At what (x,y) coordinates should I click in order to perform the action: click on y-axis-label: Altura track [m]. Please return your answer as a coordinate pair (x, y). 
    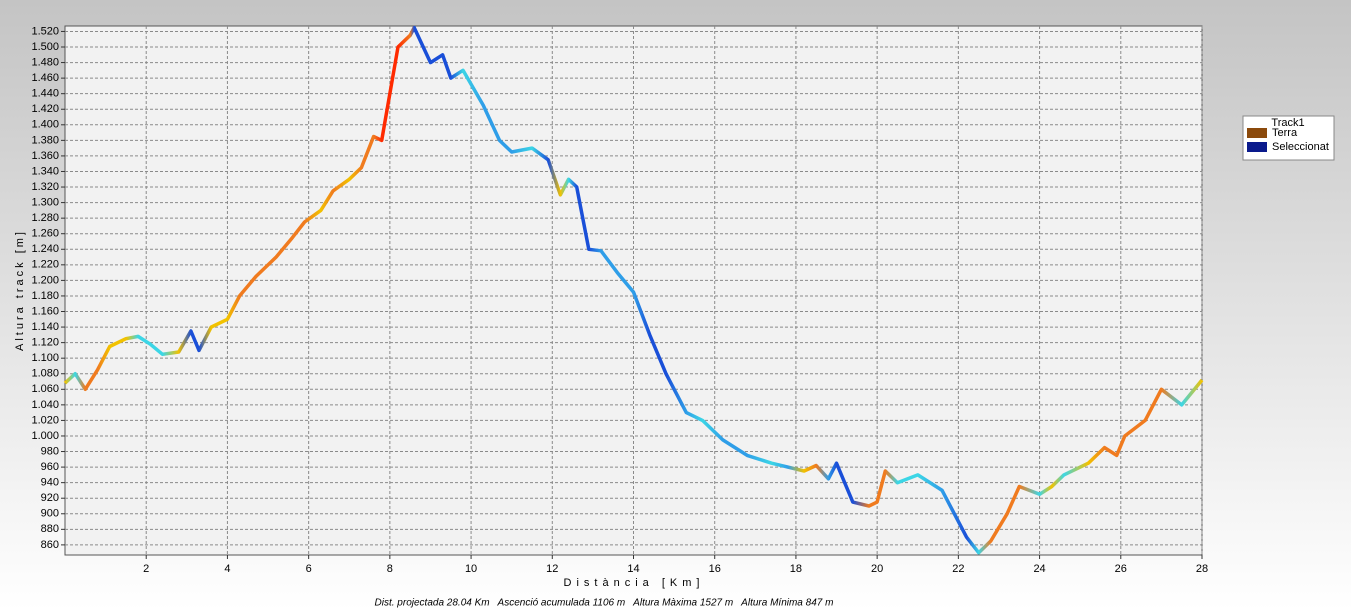
    Looking at the image, I should click on (20, 290).